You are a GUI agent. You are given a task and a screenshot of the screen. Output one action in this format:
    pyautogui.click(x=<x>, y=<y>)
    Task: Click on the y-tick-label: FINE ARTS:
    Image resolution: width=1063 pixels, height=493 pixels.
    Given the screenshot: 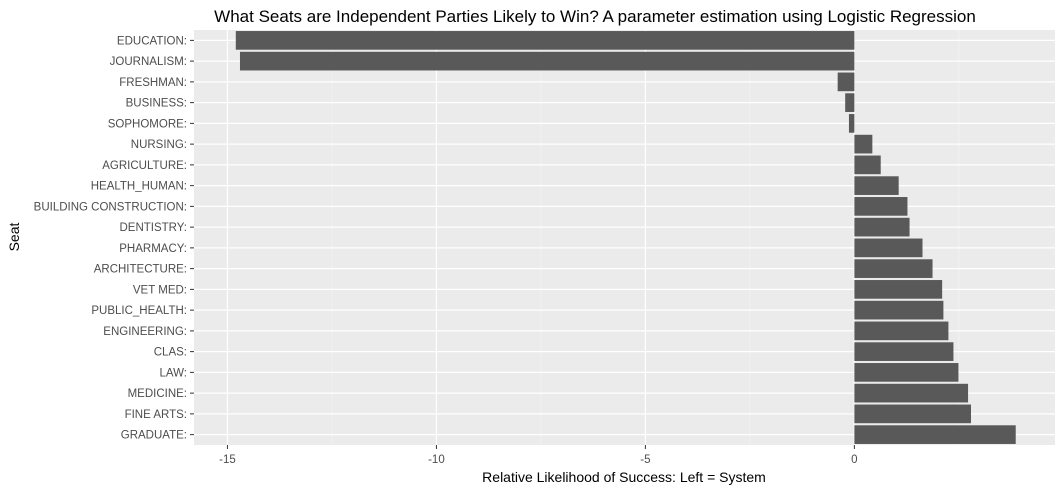 What is the action you would take?
    pyautogui.click(x=156, y=415)
    